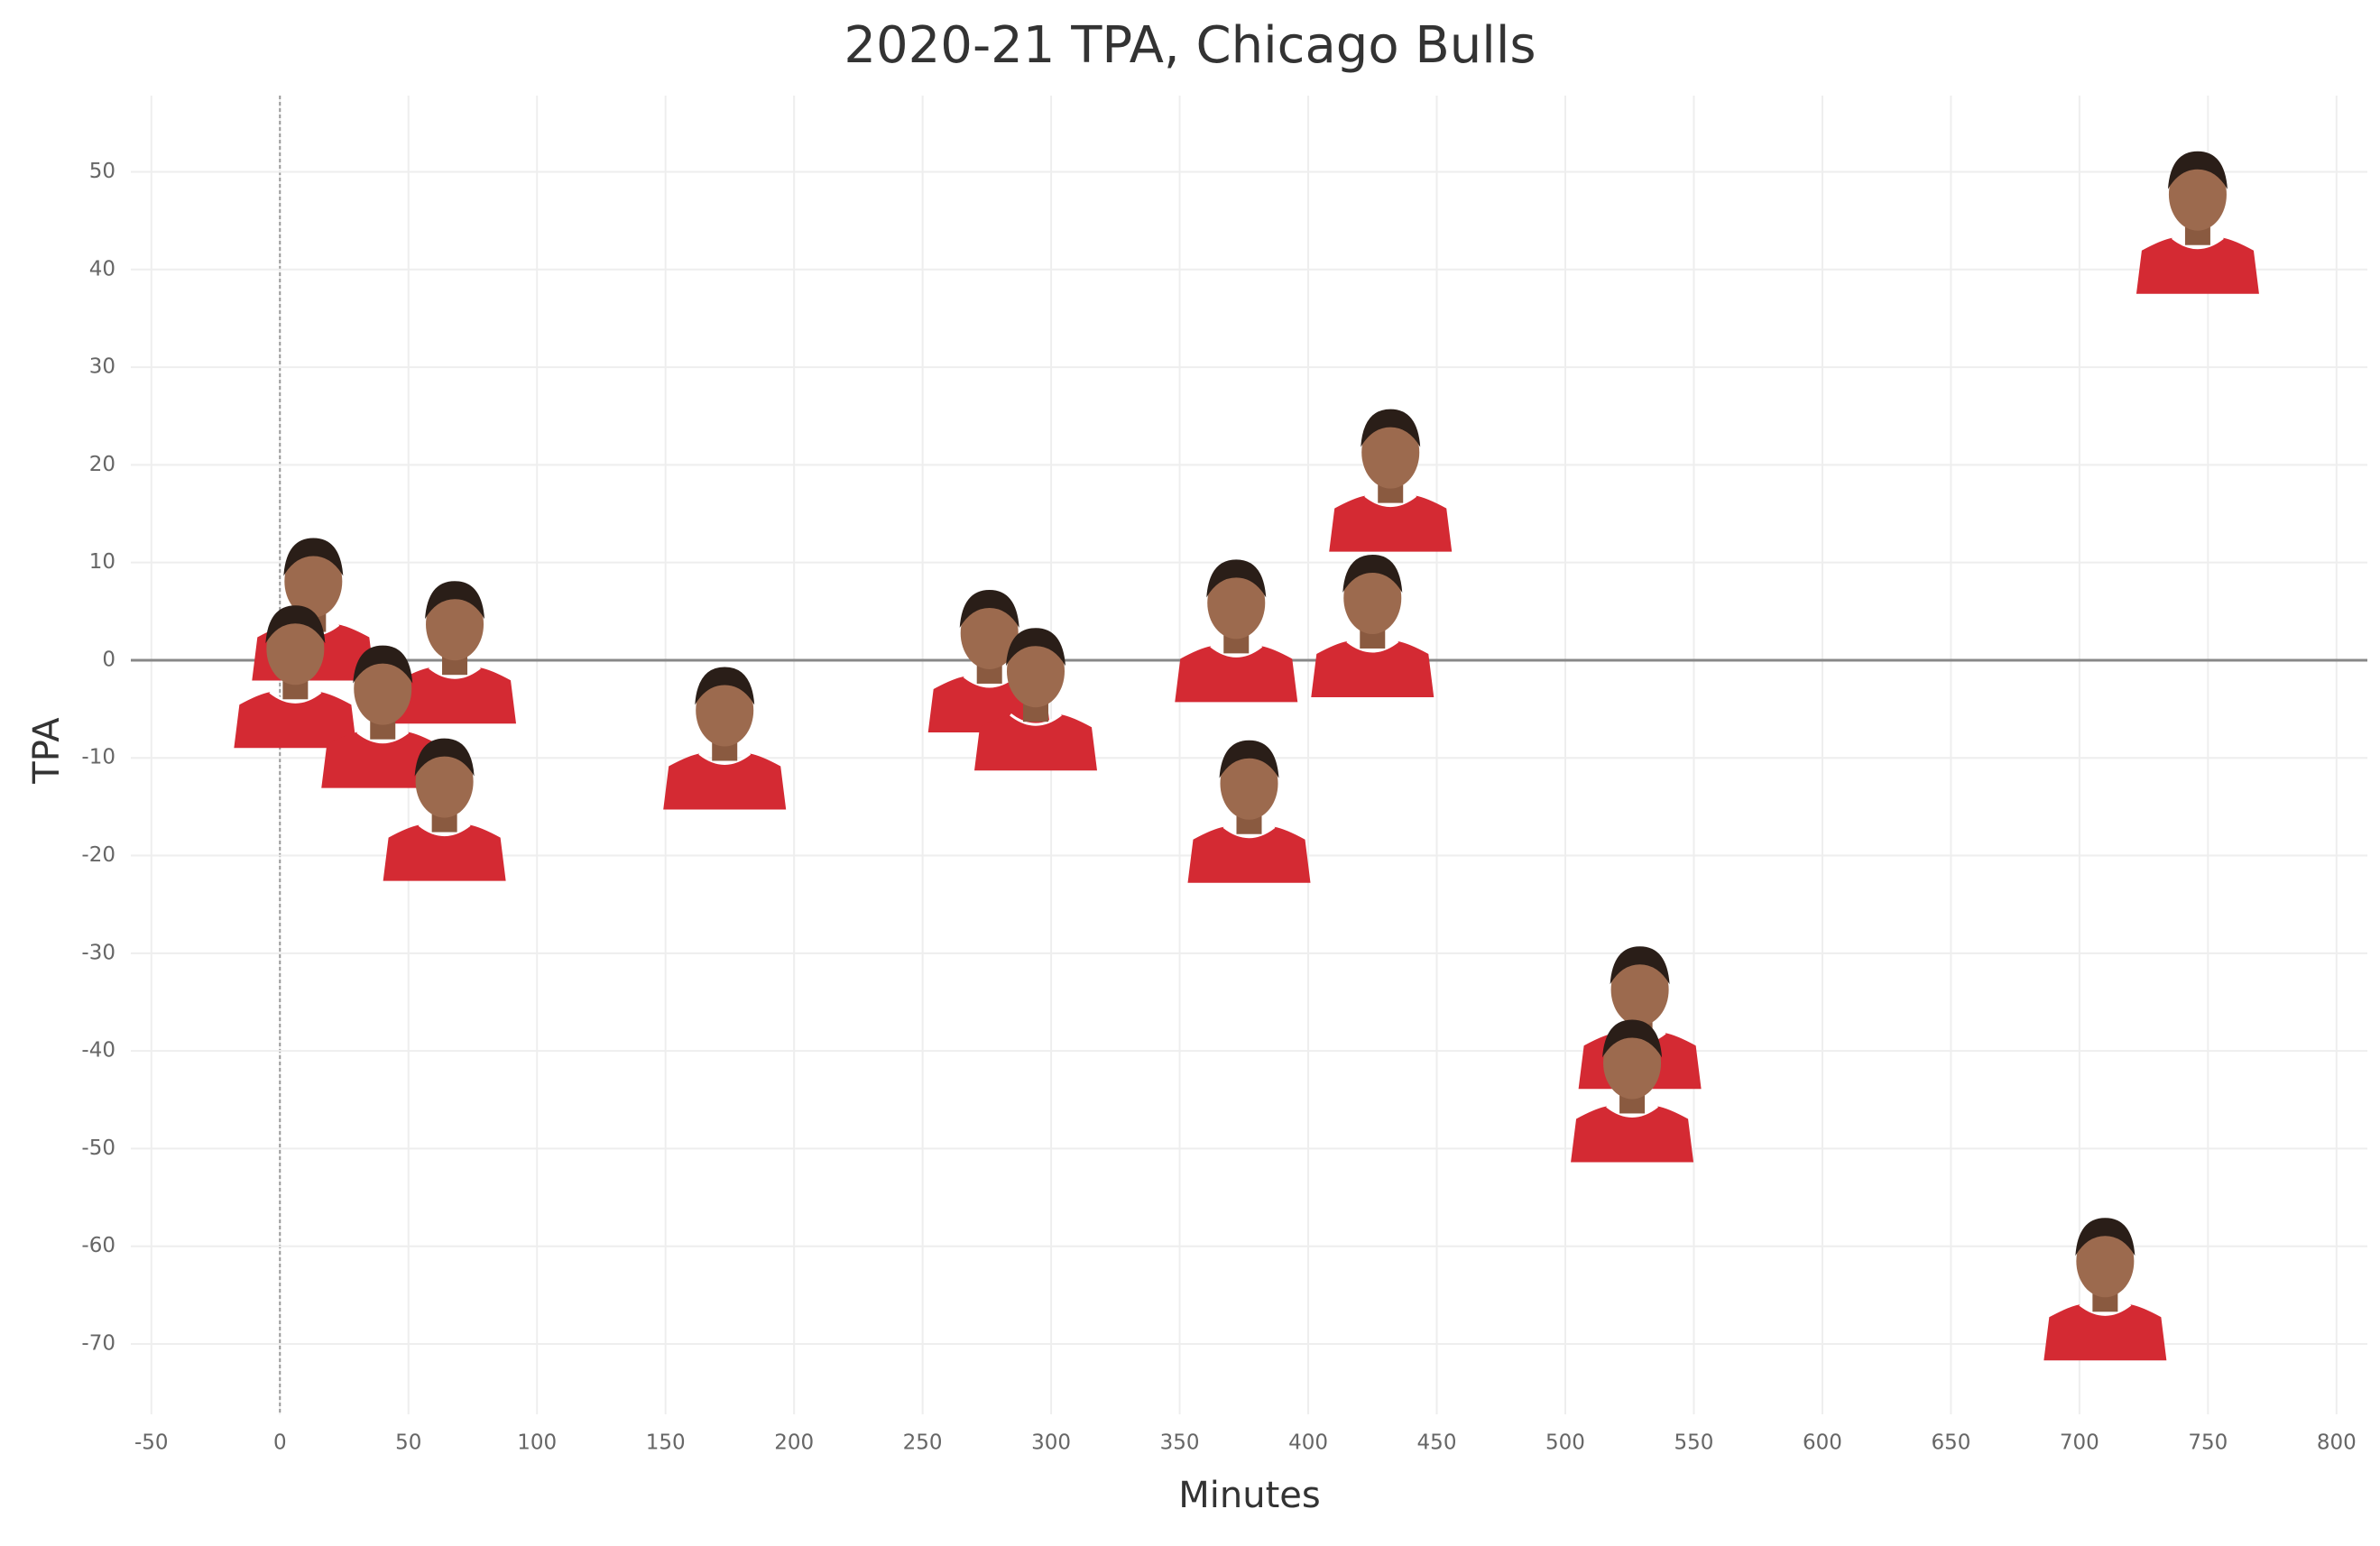  Describe the element at coordinates (1249, 1495) in the screenshot. I see `x-axis-label: Minutes` at that location.